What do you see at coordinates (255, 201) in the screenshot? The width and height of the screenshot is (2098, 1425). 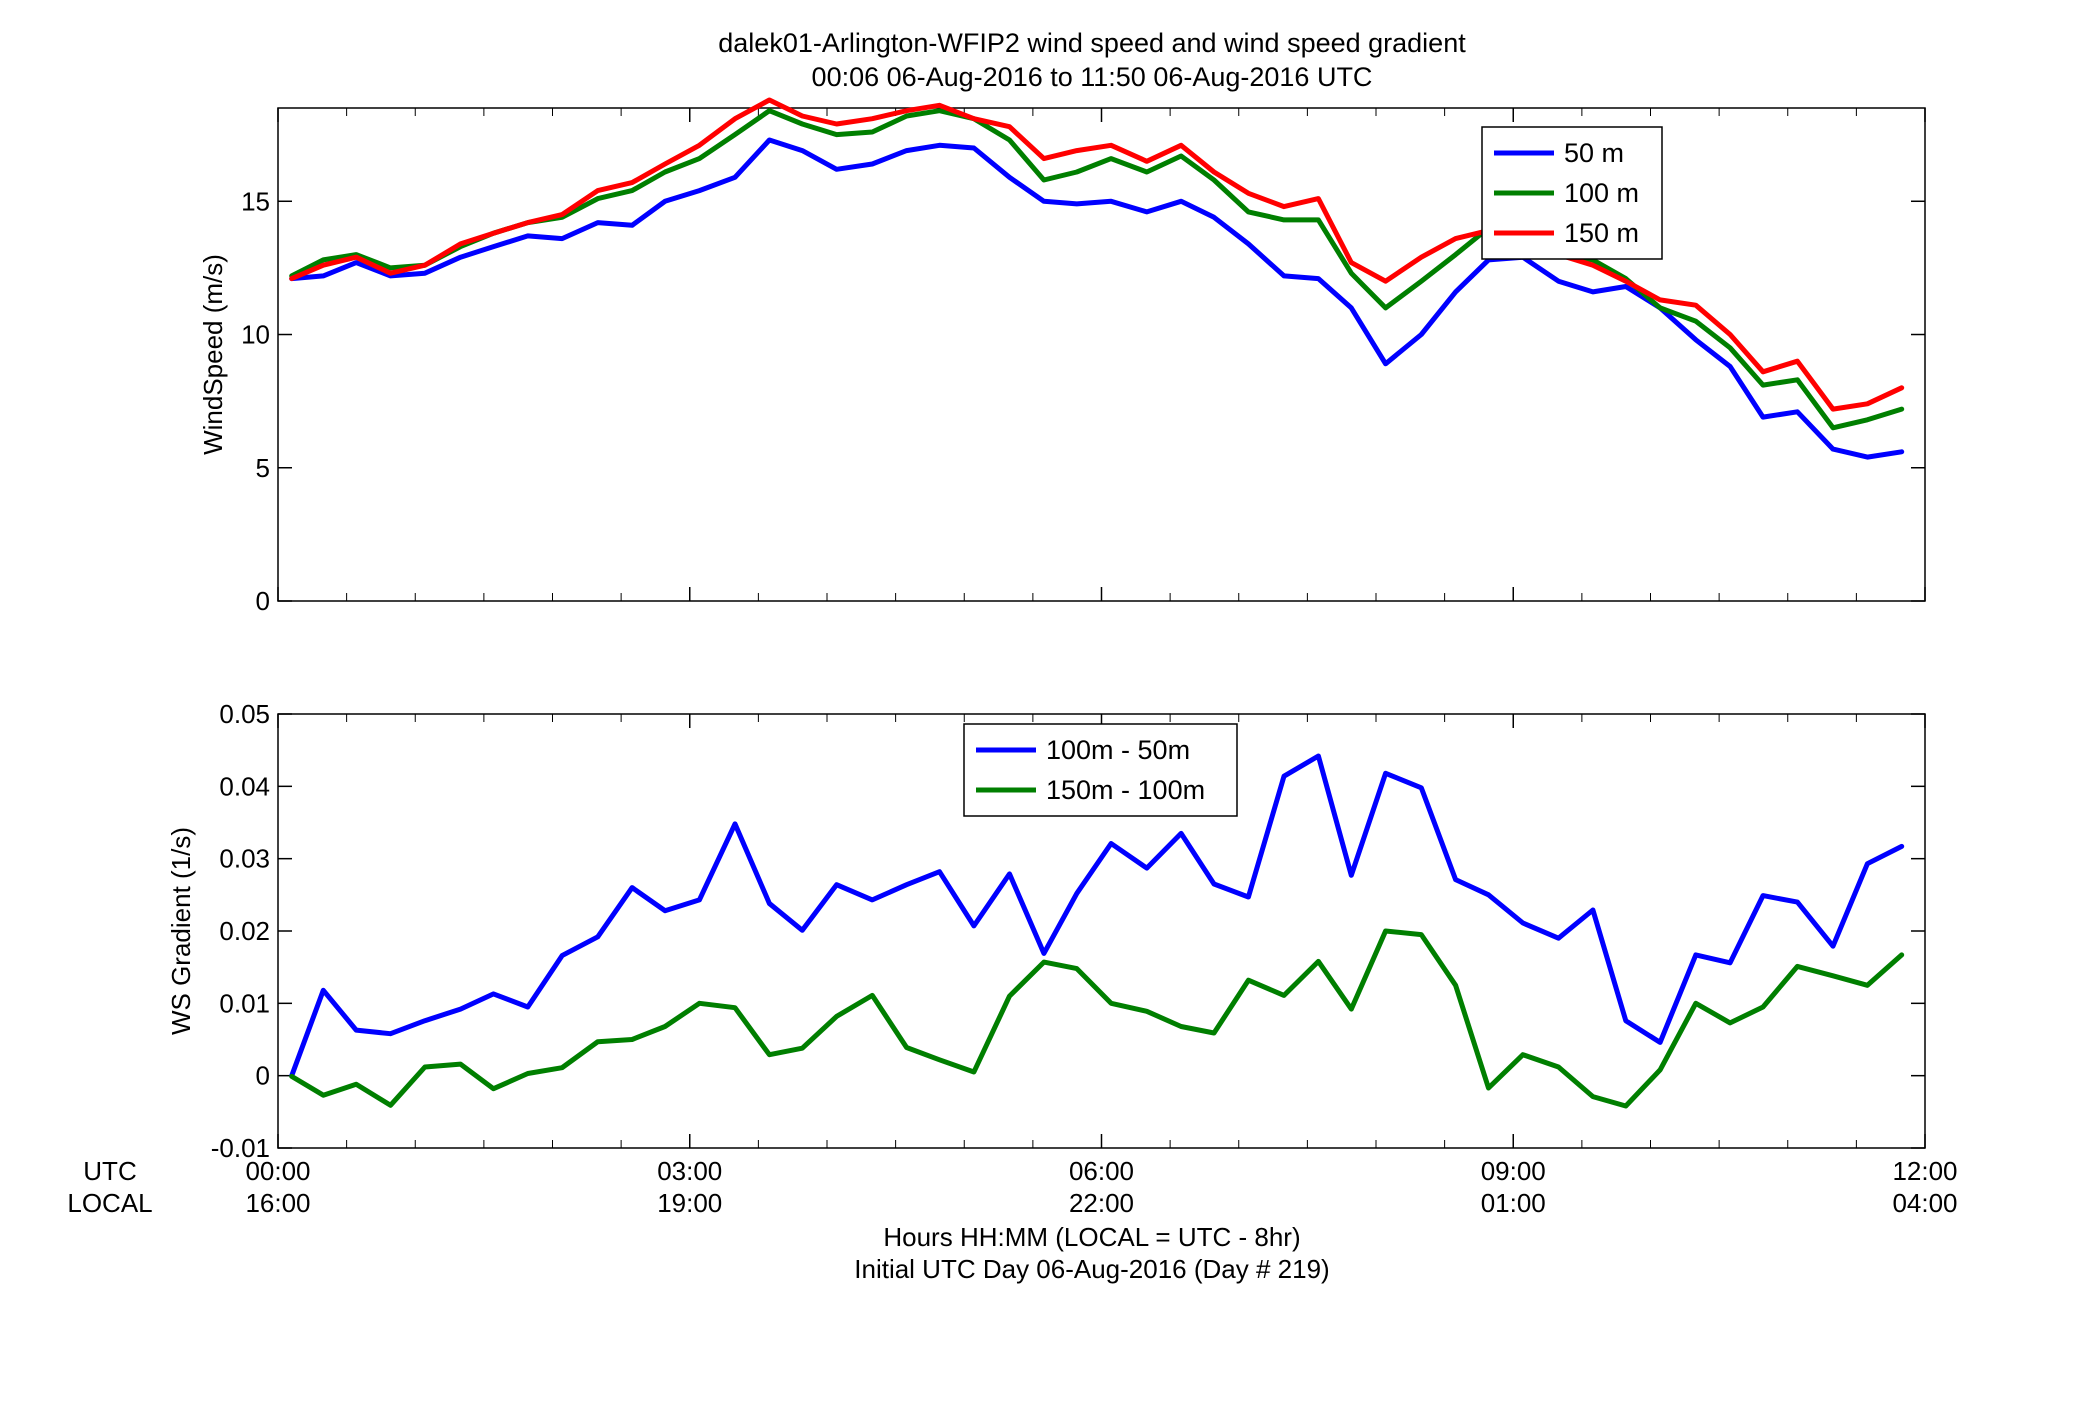 I see `y-tick-label: 15` at bounding box center [255, 201].